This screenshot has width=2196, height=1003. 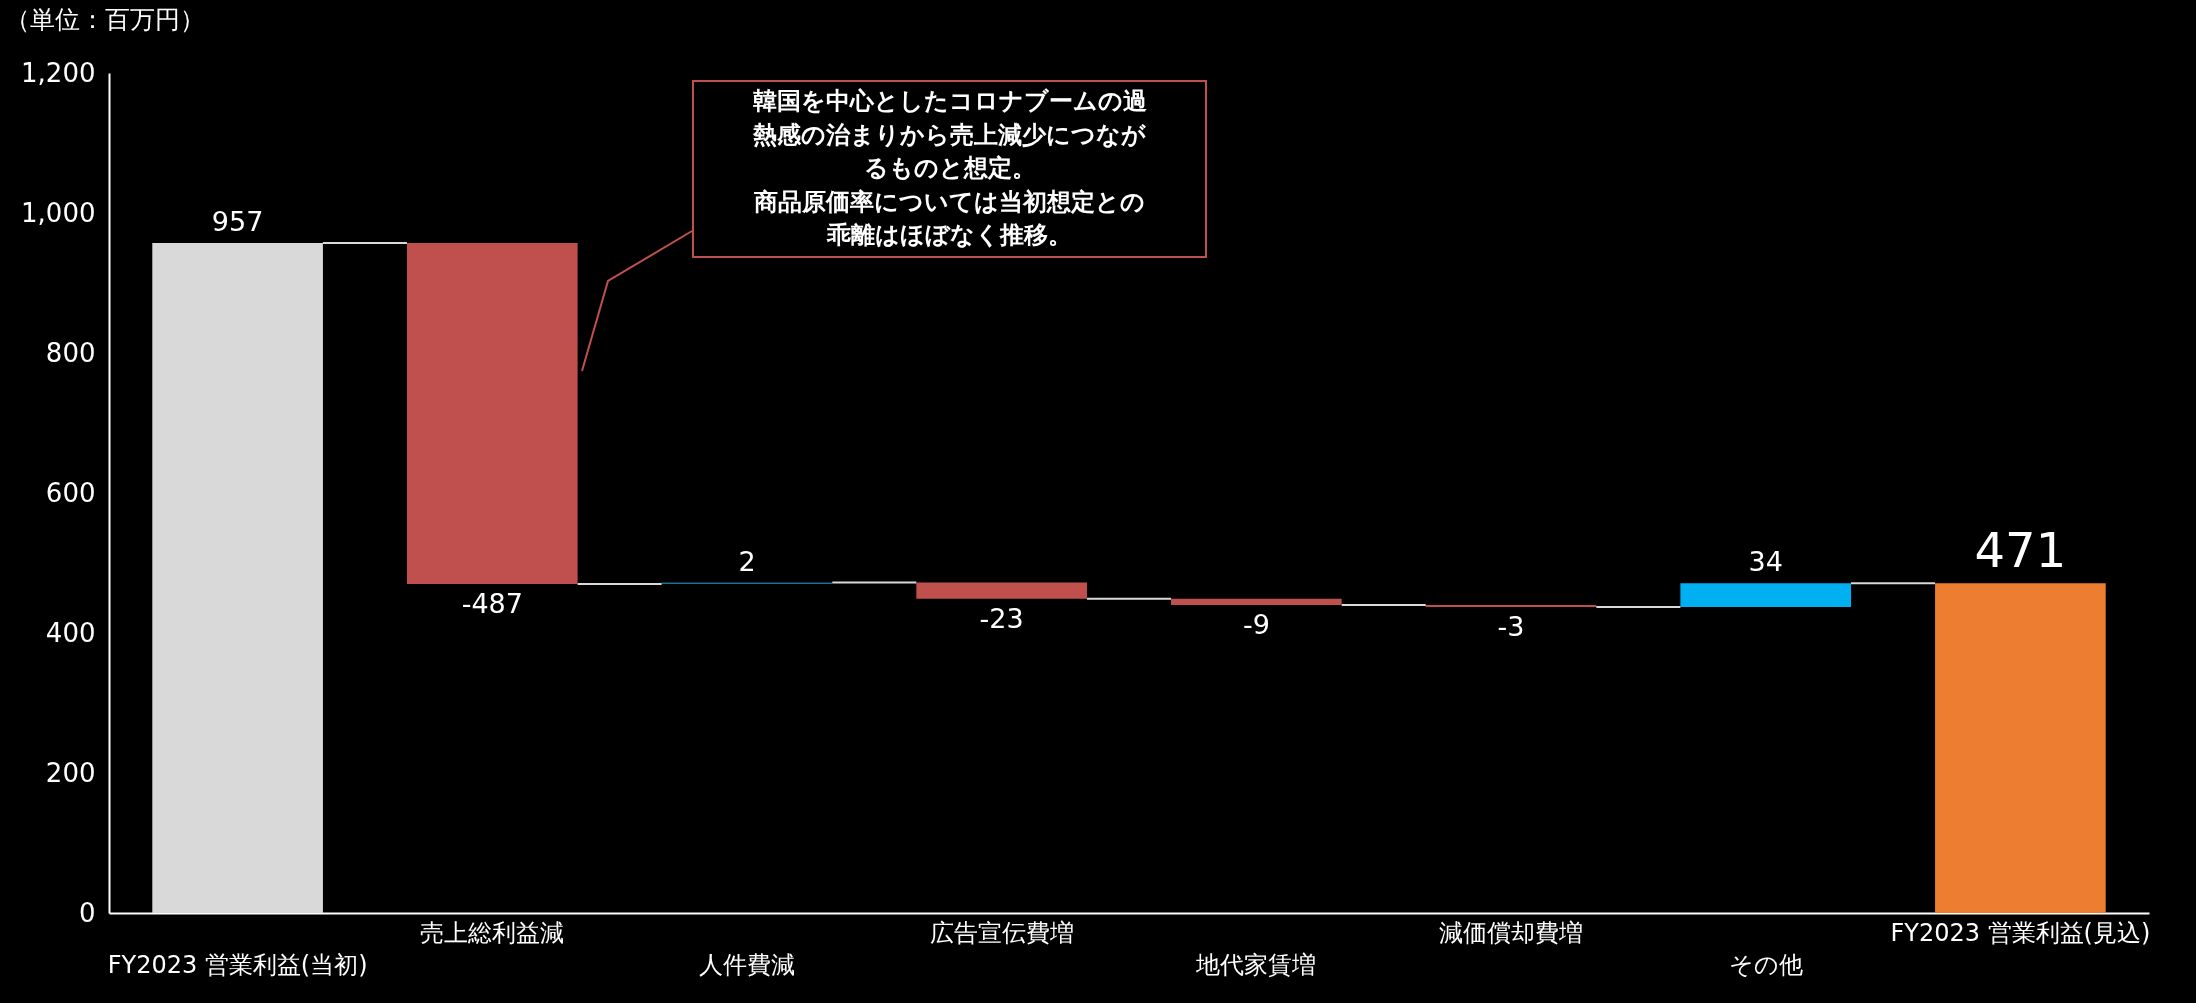 What do you see at coordinates (70, 352) in the screenshot?
I see `y-tick-label: 800` at bounding box center [70, 352].